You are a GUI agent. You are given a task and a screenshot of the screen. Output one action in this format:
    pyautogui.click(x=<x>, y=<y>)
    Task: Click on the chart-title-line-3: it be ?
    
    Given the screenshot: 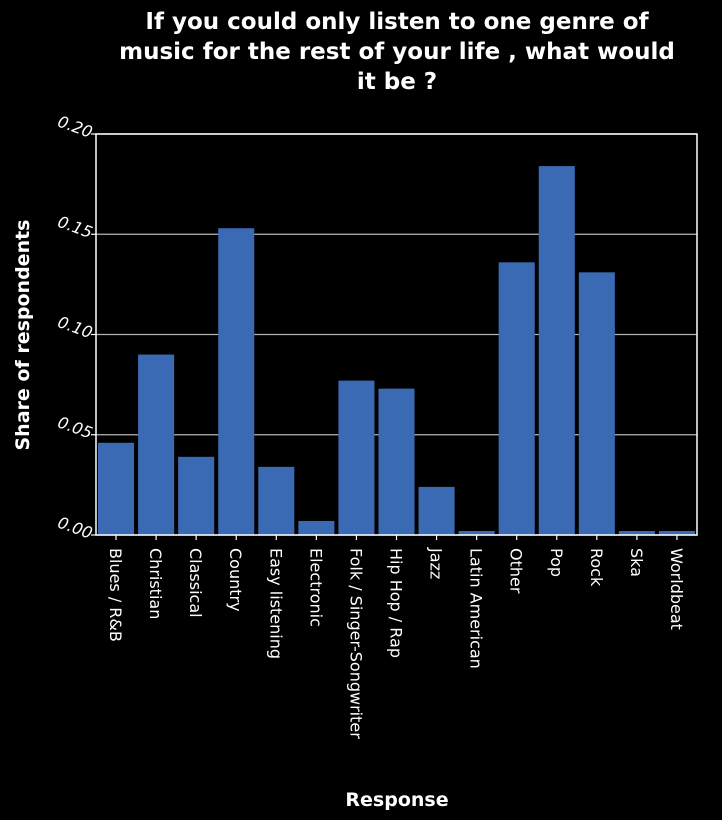 What is the action you would take?
    pyautogui.click(x=397, y=82)
    